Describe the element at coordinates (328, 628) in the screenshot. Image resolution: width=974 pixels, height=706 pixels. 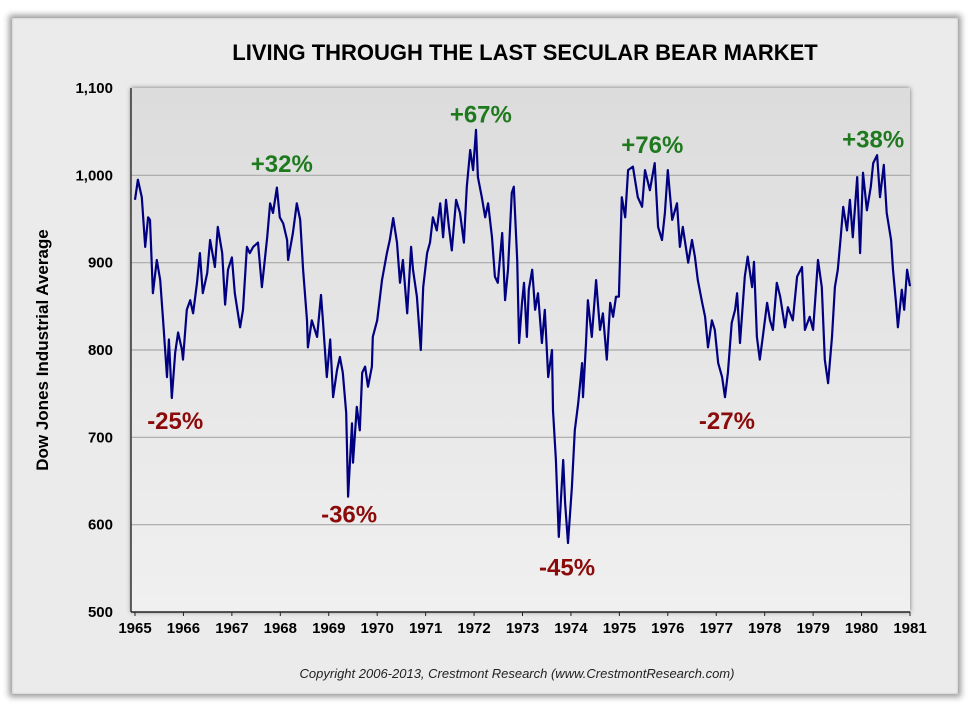
I see `x-tick-label: 1969` at that location.